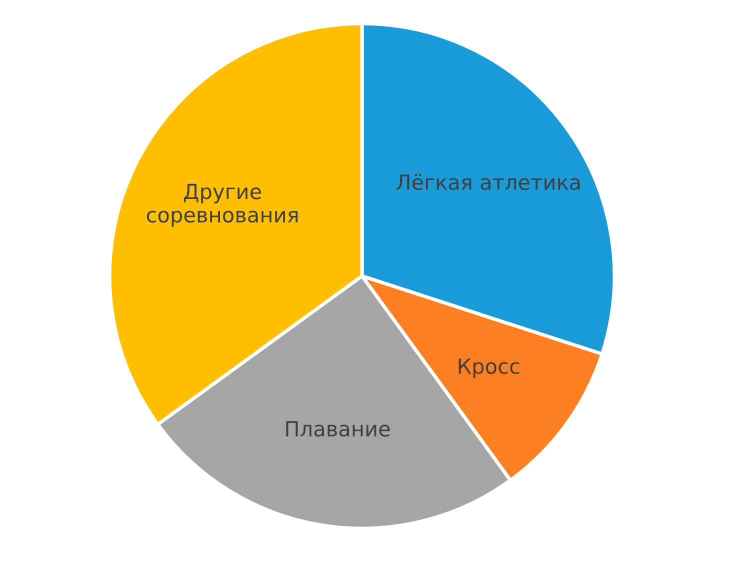 The image size is (750, 565). Describe the element at coordinates (222, 205) in the screenshot. I see `slice-label: Другие соревнования` at that location.